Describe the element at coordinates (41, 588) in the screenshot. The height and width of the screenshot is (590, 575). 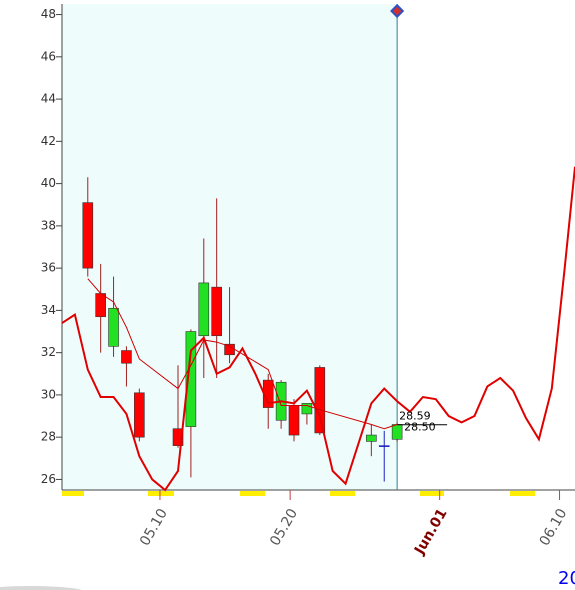
I see `scroll-handle` at that location.